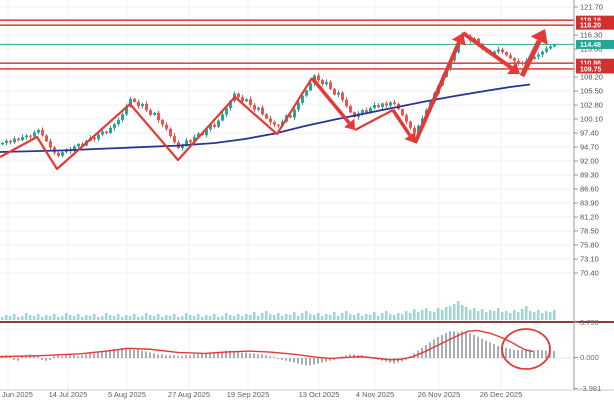  I want to click on price-tick-label: 100.10, so click(591, 118).